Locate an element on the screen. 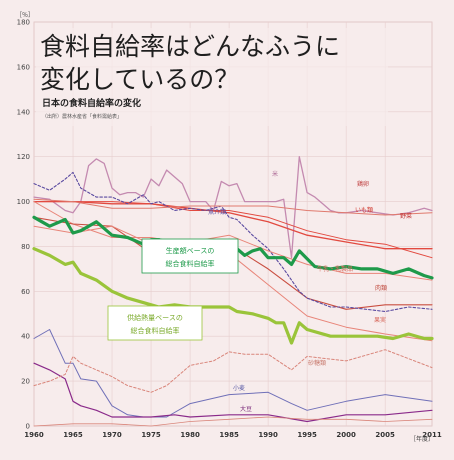 The height and width of the screenshot is (460, 454). y-tick-label: 180 is located at coordinates (23, 23).